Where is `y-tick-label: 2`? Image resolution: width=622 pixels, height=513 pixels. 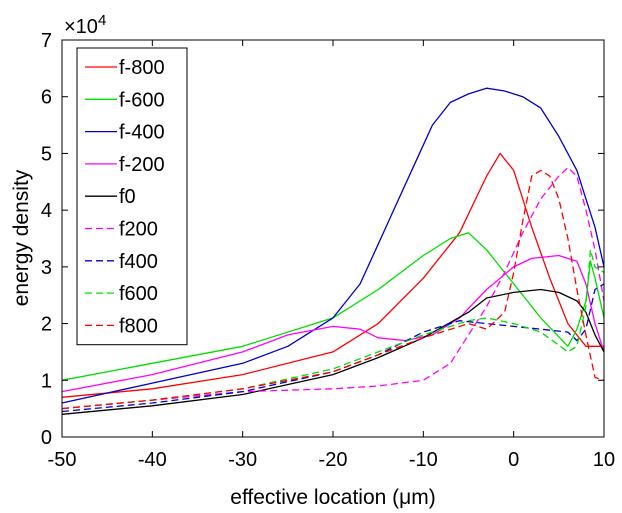 y-tick-label: 2 is located at coordinates (46, 325).